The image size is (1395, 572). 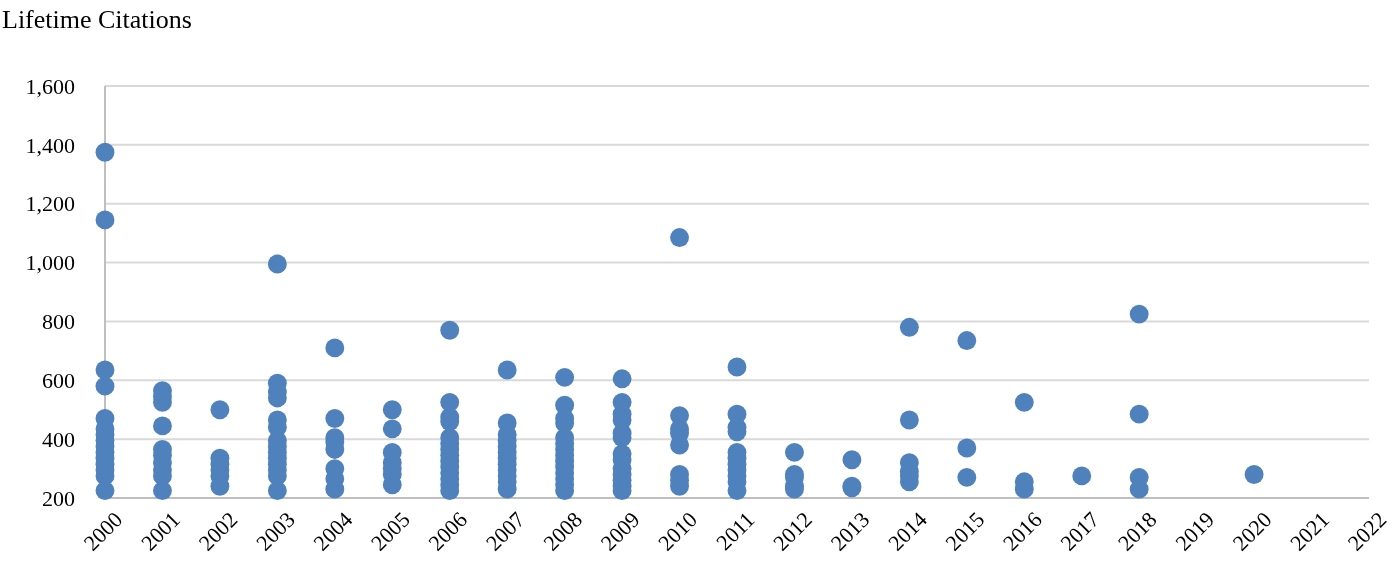 I want to click on y-tick-label: 1,600, so click(x=50, y=86).